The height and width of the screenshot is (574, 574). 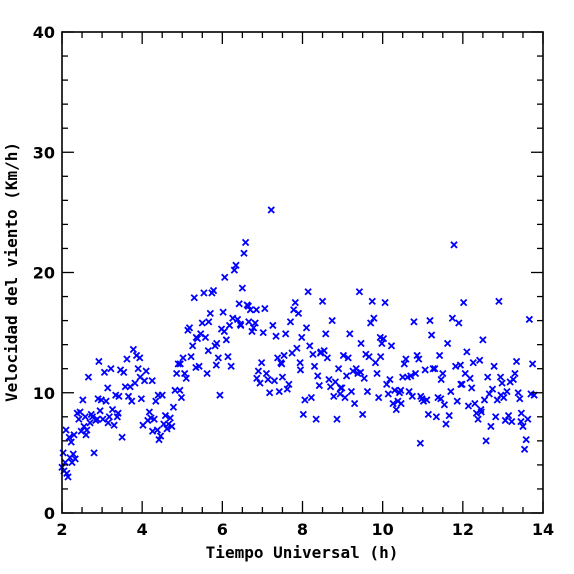 What do you see at coordinates (222, 529) in the screenshot?
I see `x-tick-label: 6` at bounding box center [222, 529].